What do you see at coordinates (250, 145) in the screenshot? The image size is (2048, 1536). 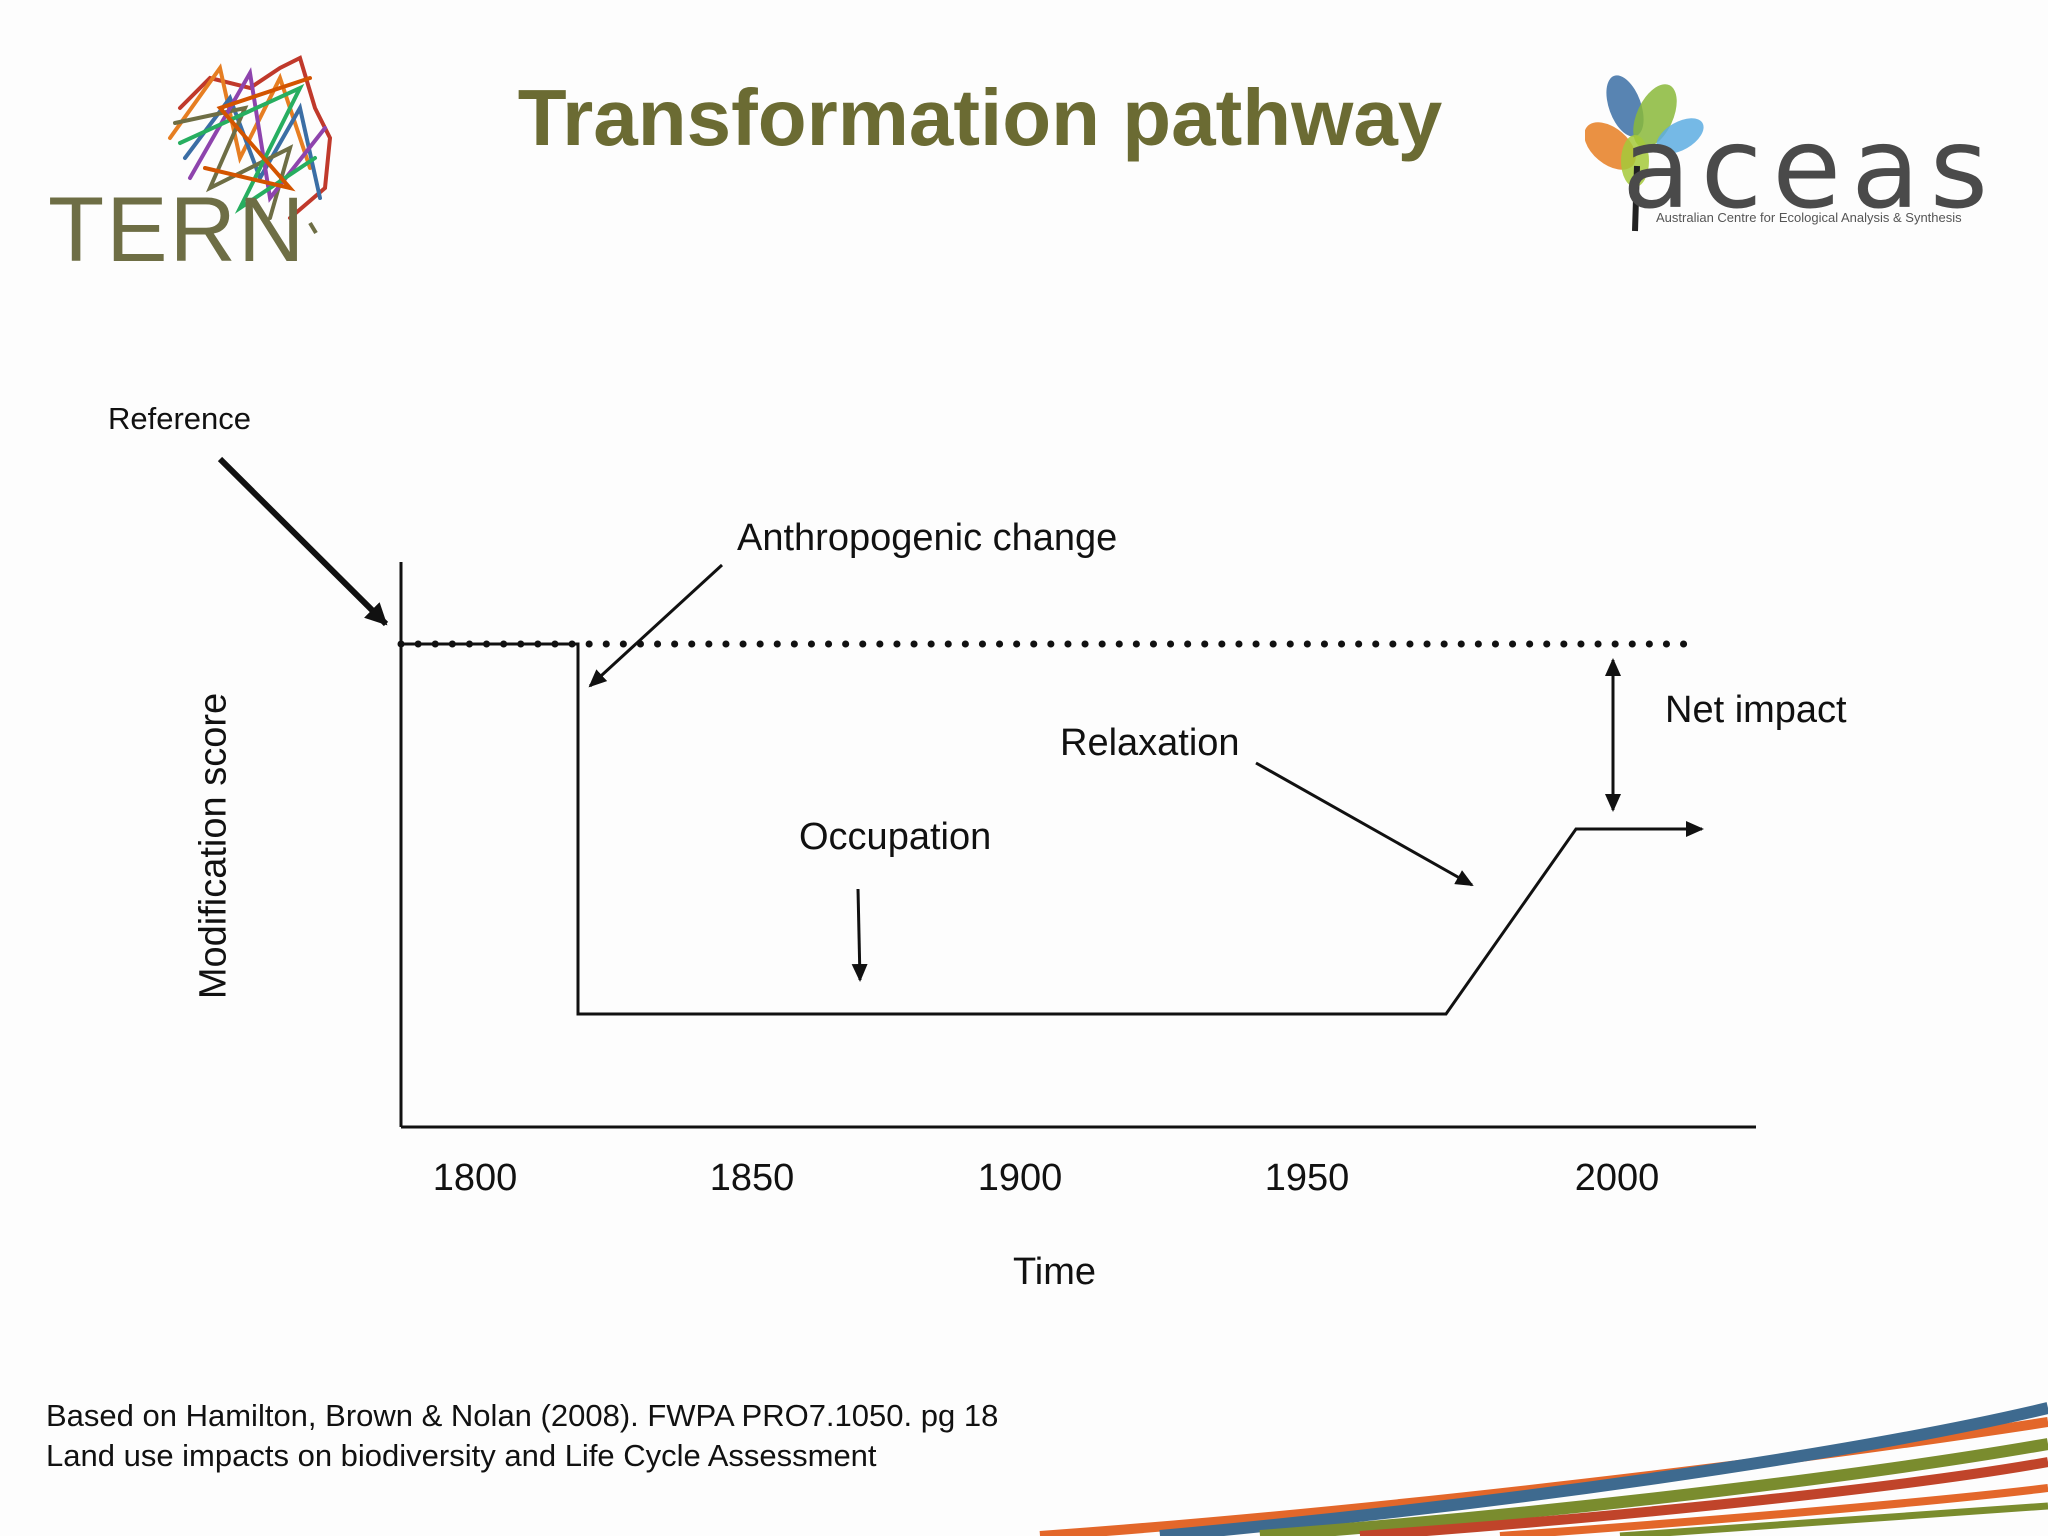 I see `tern-logo` at bounding box center [250, 145].